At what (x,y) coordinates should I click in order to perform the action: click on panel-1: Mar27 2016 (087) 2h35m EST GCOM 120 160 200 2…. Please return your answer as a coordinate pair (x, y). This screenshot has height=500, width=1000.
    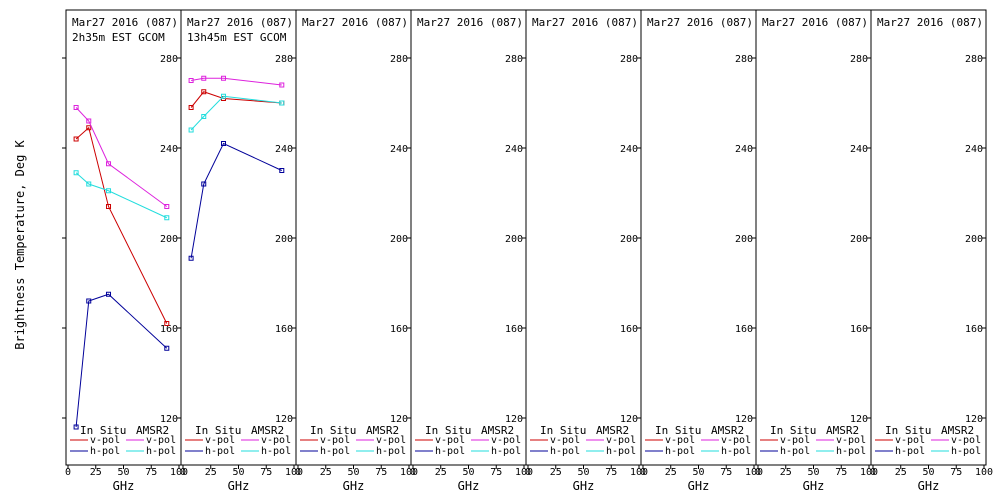
    Looking at the image, I should click on (125, 251).